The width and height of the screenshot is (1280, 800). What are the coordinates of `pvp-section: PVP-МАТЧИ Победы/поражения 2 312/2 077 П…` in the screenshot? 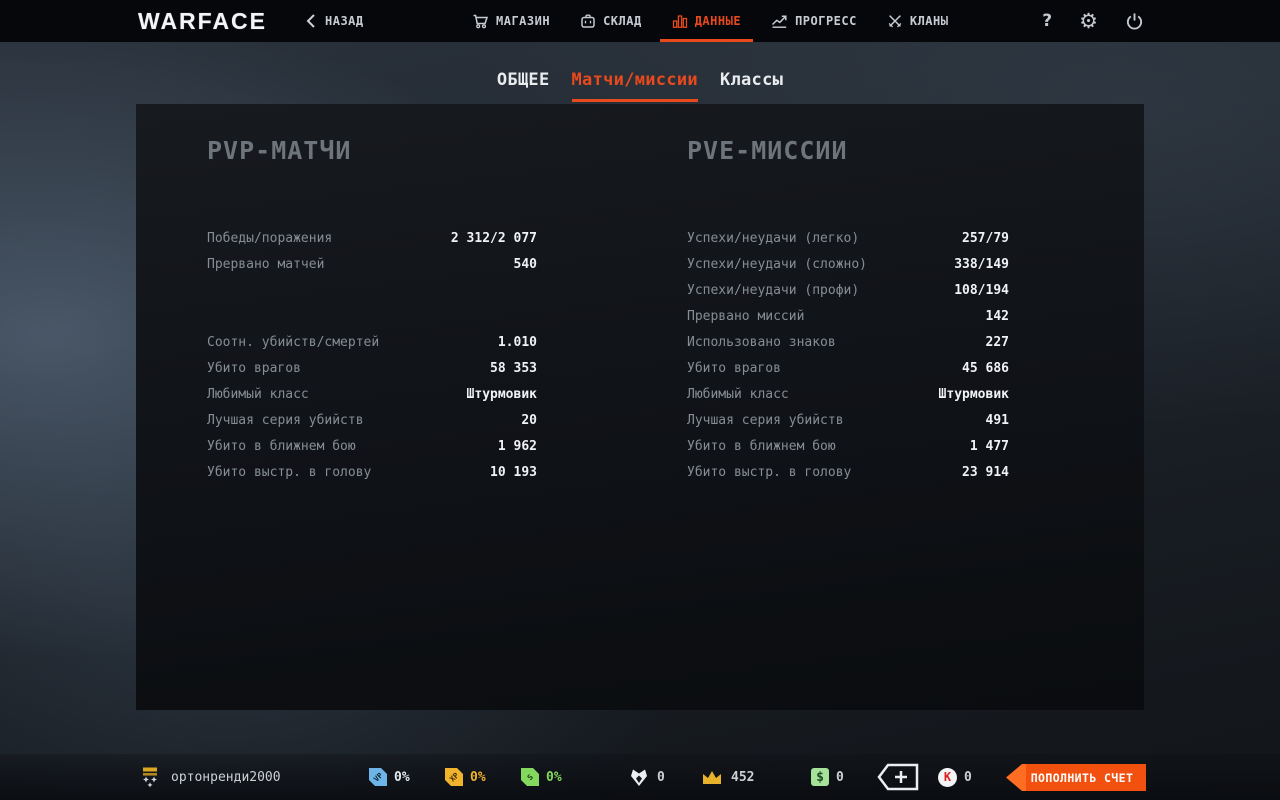 It's located at (372, 292).